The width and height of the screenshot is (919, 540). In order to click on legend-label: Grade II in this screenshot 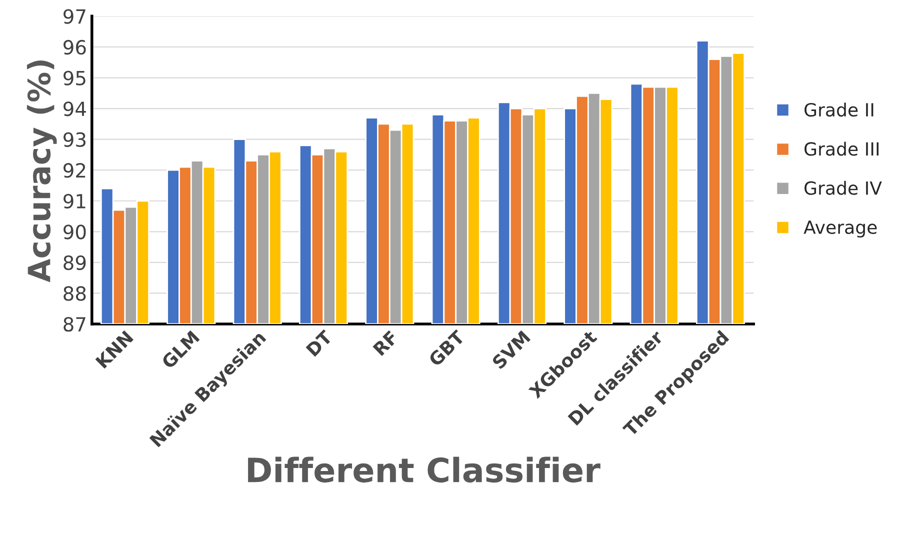, I will do `click(839, 109)`.